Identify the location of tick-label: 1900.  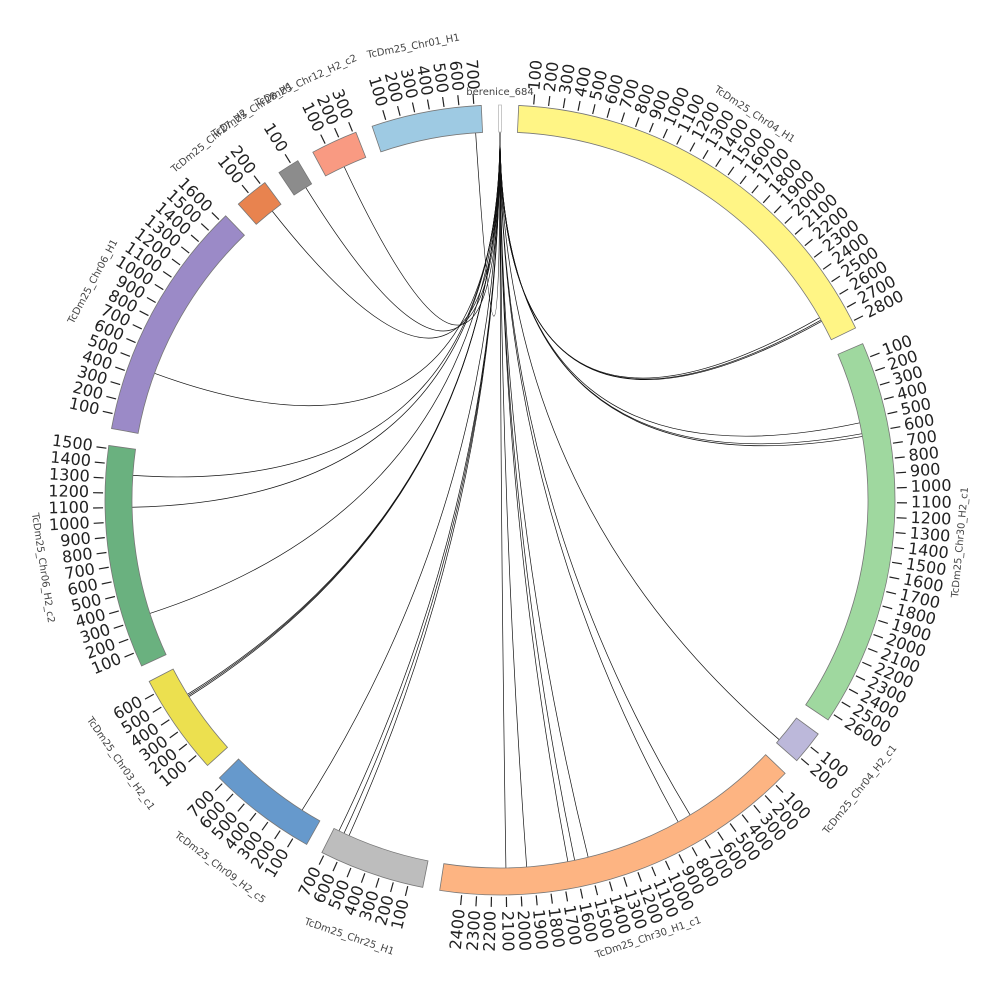
(540, 929).